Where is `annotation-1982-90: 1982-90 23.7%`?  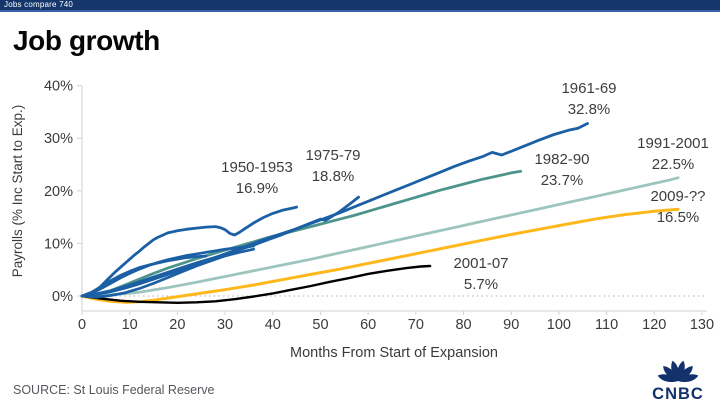 annotation-1982-90: 1982-90 23.7% is located at coordinates (561, 170).